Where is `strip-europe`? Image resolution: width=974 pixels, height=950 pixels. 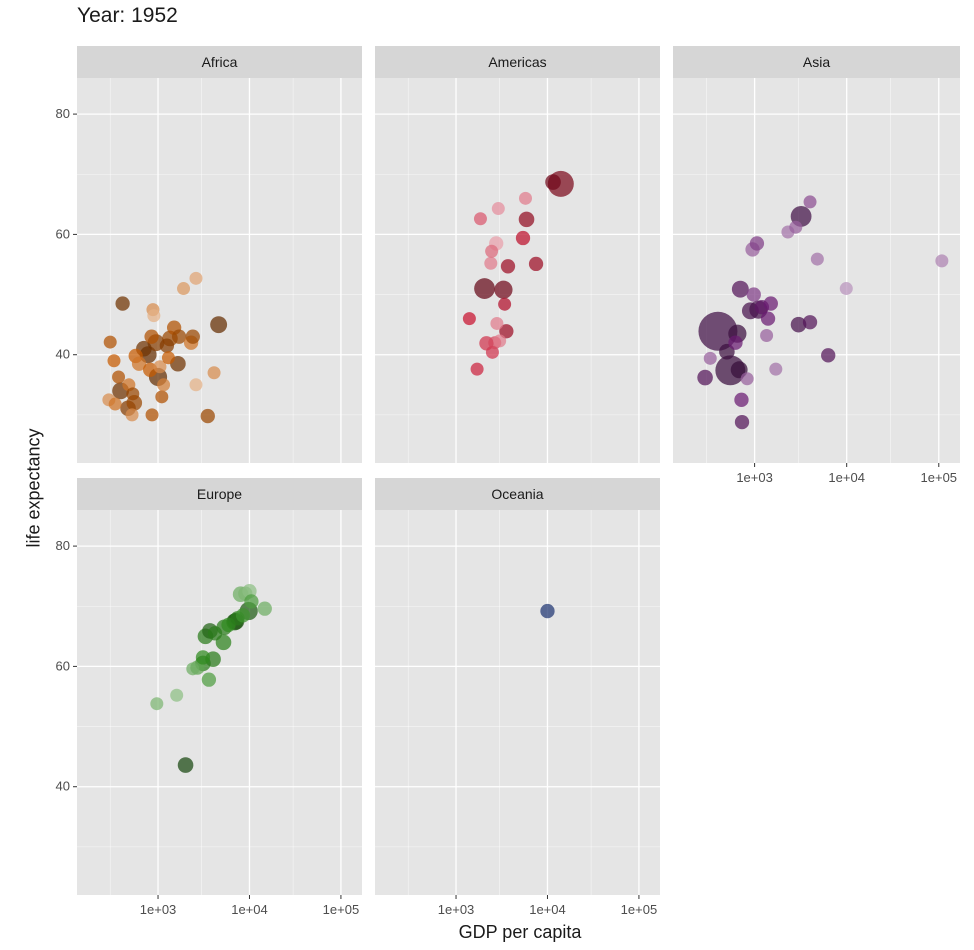
strip-europe is located at coordinates (219, 494).